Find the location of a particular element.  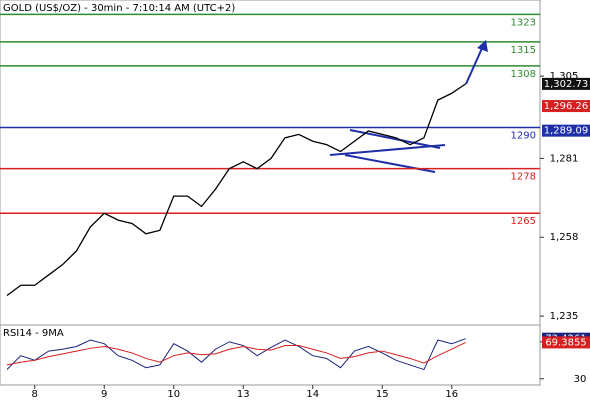

level-label: 1278 is located at coordinates (523, 177).